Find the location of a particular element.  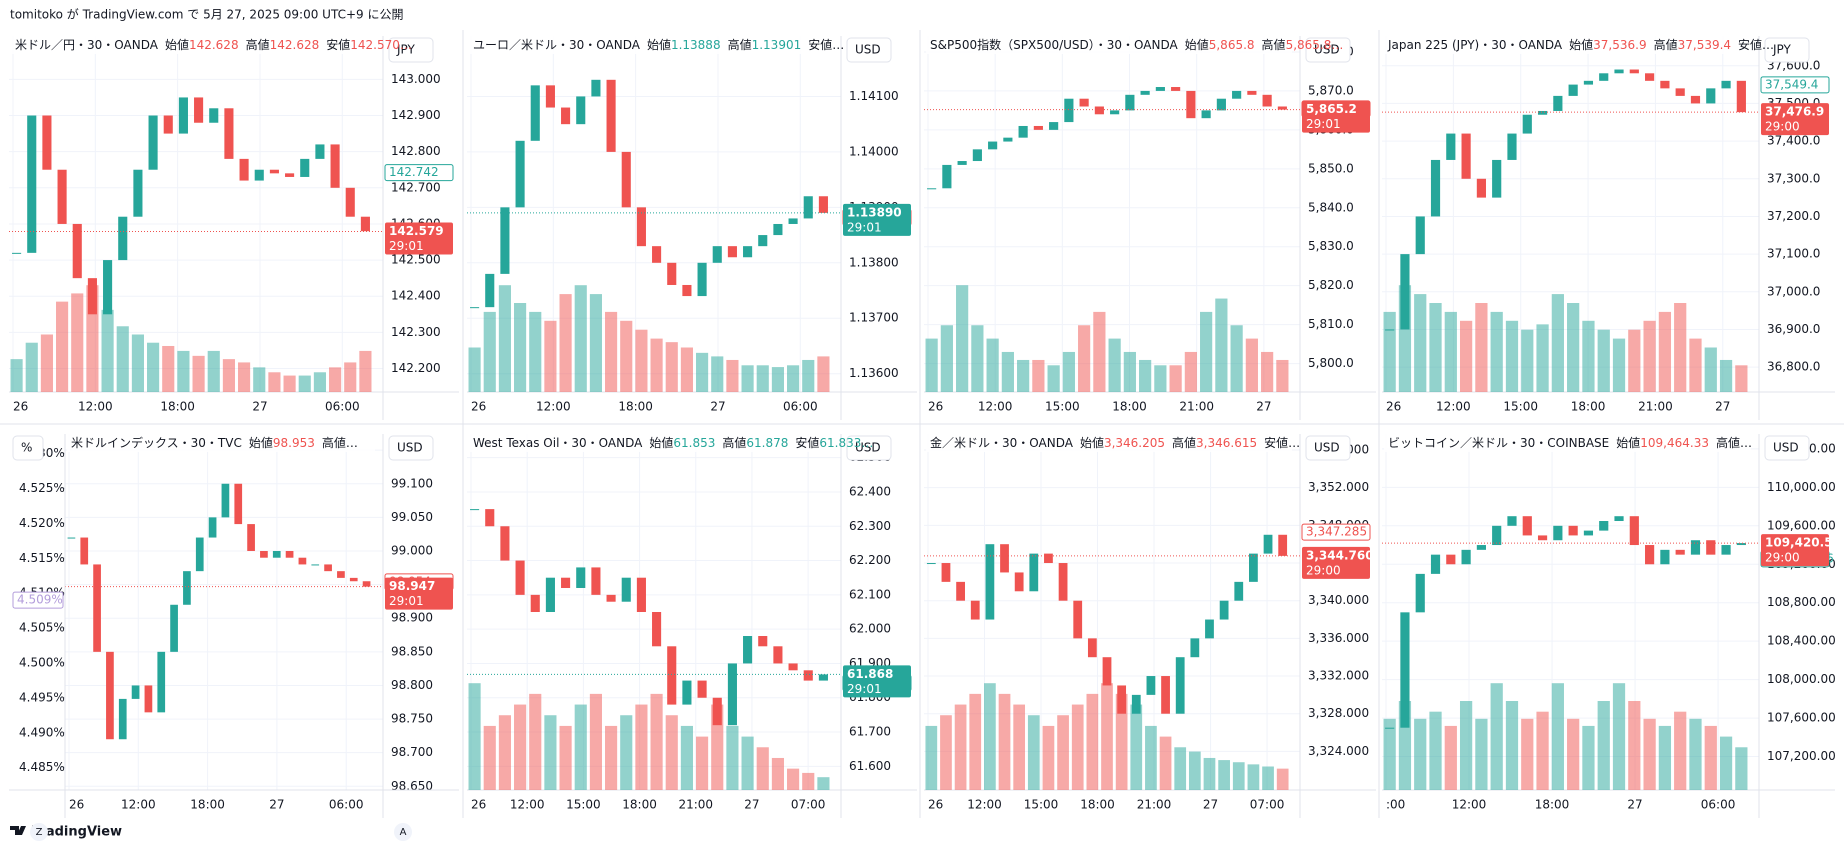

y-tick-label: 1.13800 is located at coordinates (874, 262).